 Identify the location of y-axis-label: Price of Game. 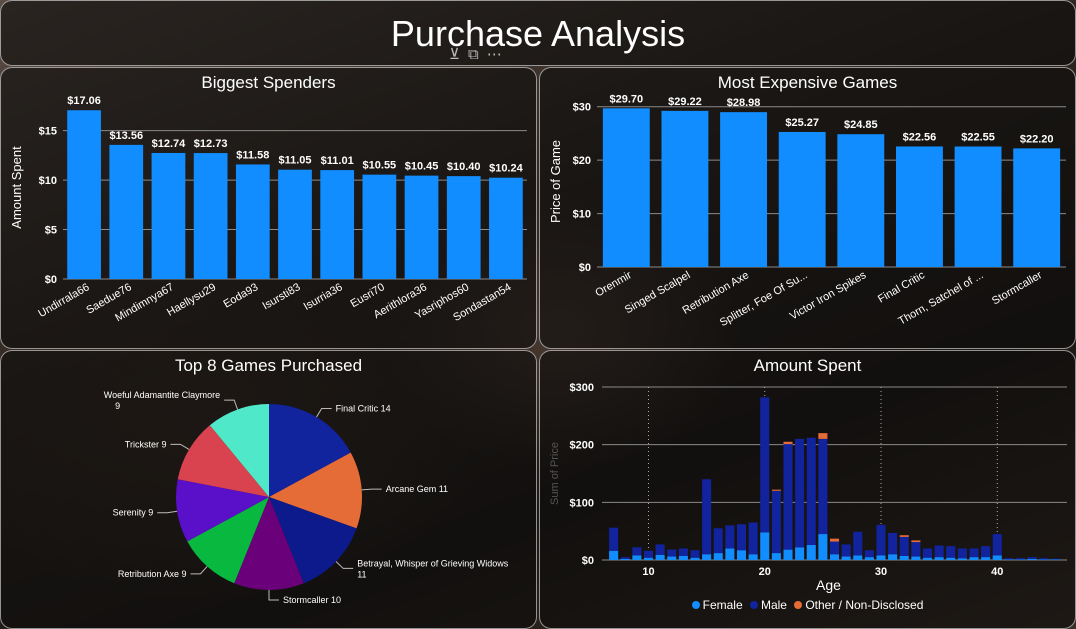
(555, 181).